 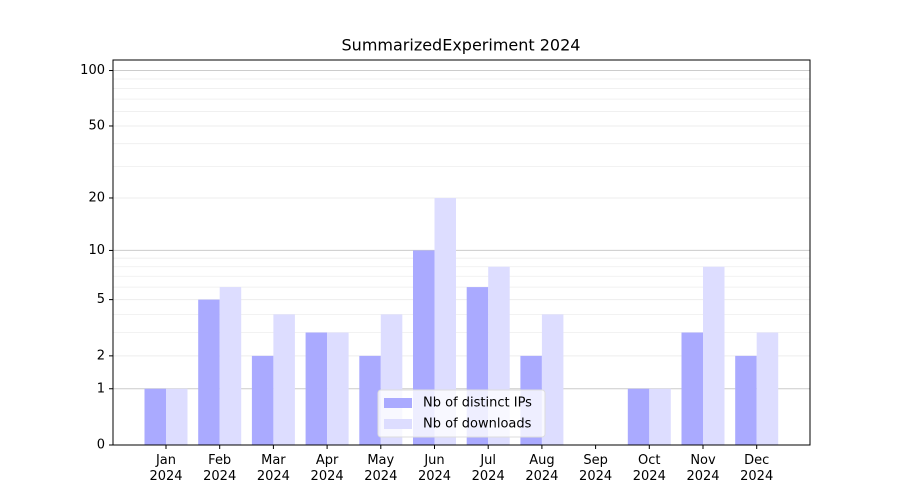 I want to click on x-tick-label: May 2024, so click(x=381, y=468).